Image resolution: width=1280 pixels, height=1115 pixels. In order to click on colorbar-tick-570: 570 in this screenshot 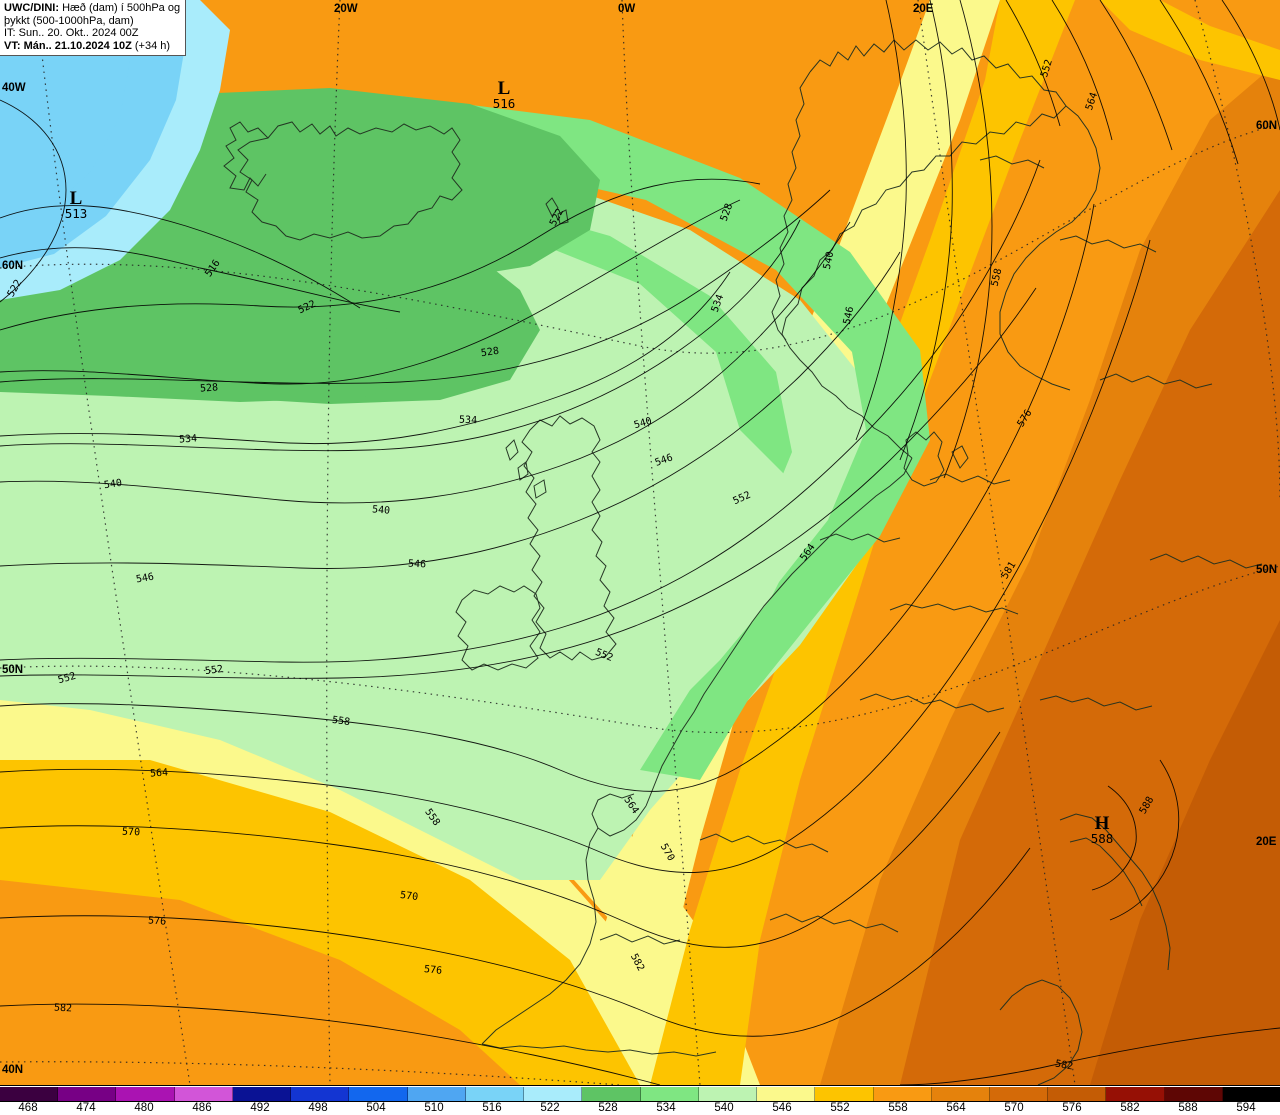, I will do `click(1014, 1108)`.